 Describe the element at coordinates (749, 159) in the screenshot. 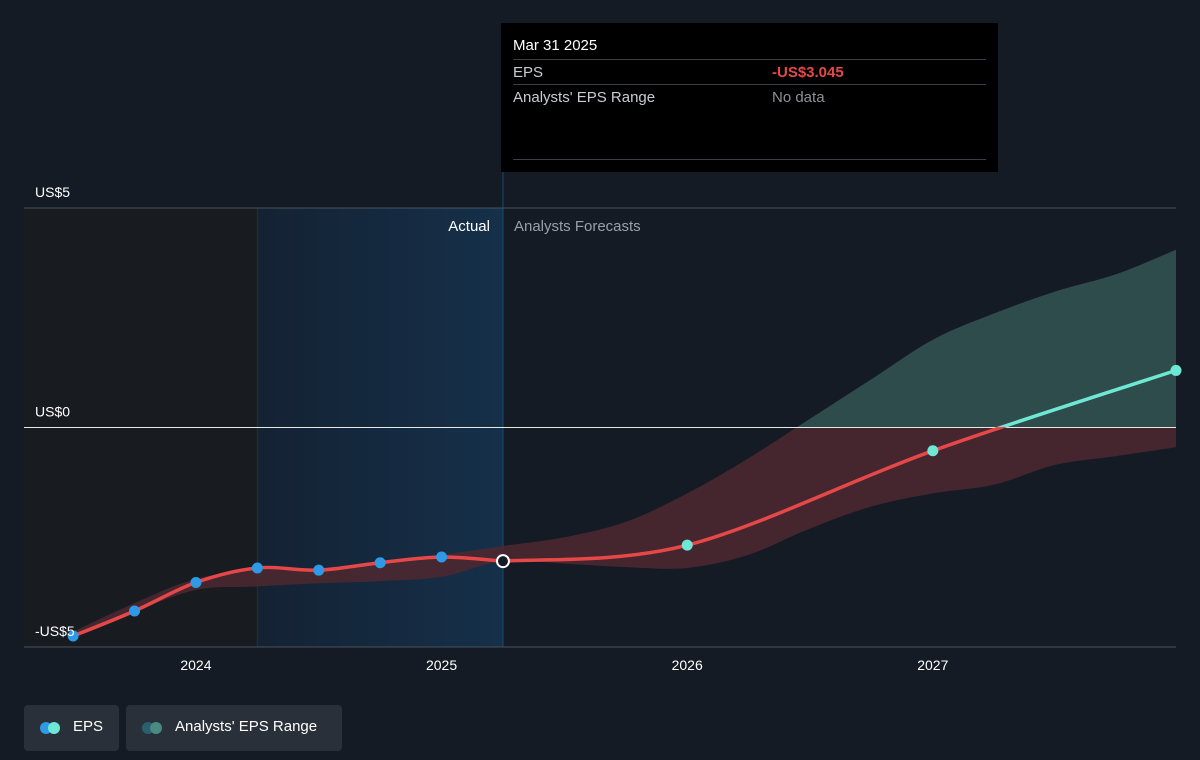

I see `tooltip-divider` at that location.